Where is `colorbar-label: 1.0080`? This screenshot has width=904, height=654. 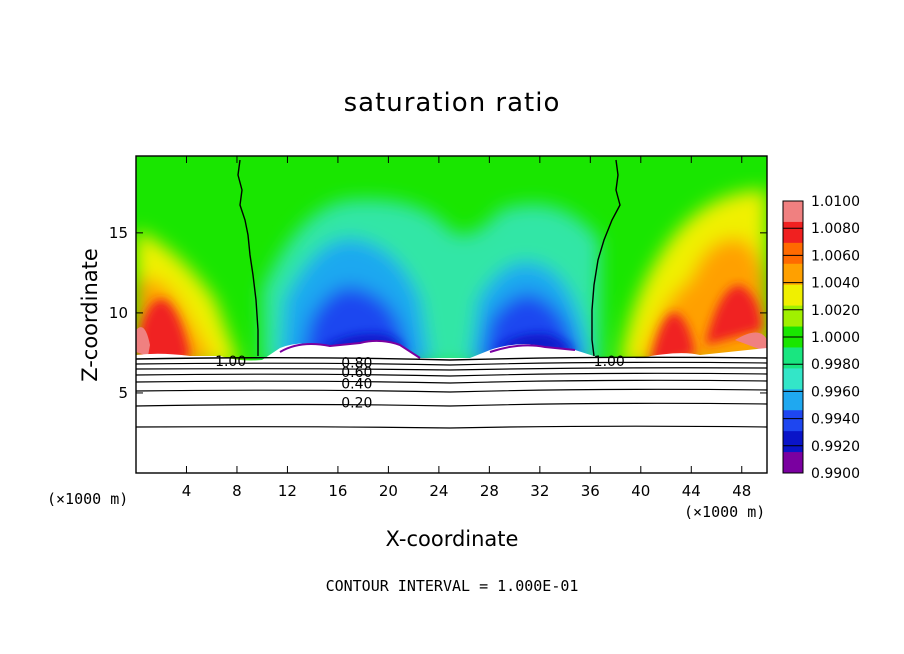
colorbar-label: 1.0080 is located at coordinates (835, 229).